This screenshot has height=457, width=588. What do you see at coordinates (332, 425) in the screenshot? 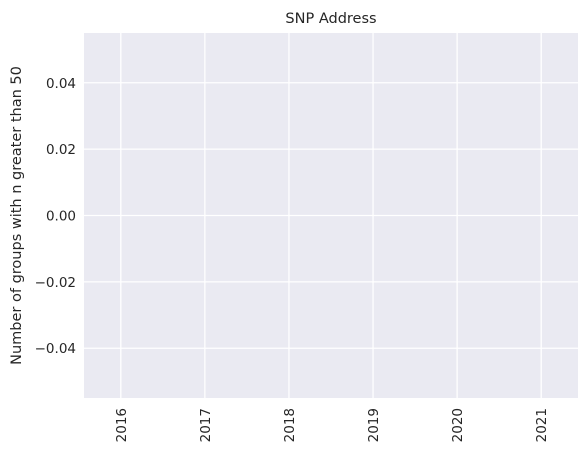
I see `x-tick-labels: 2016 2017 2018 2019 2020 2021` at bounding box center [332, 425].